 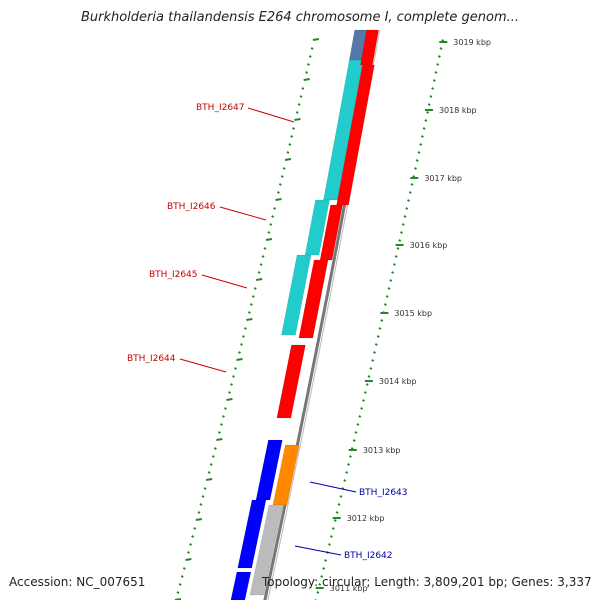 I want to click on gene-label: BTH_I2645, so click(x=173, y=275).